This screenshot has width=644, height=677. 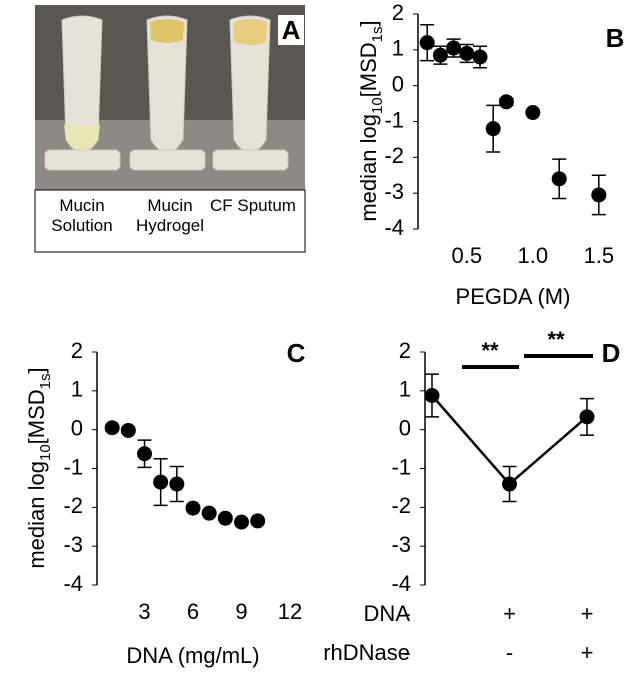 What do you see at coordinates (366, 652) in the screenshot?
I see `condition-label: rhDNase` at bounding box center [366, 652].